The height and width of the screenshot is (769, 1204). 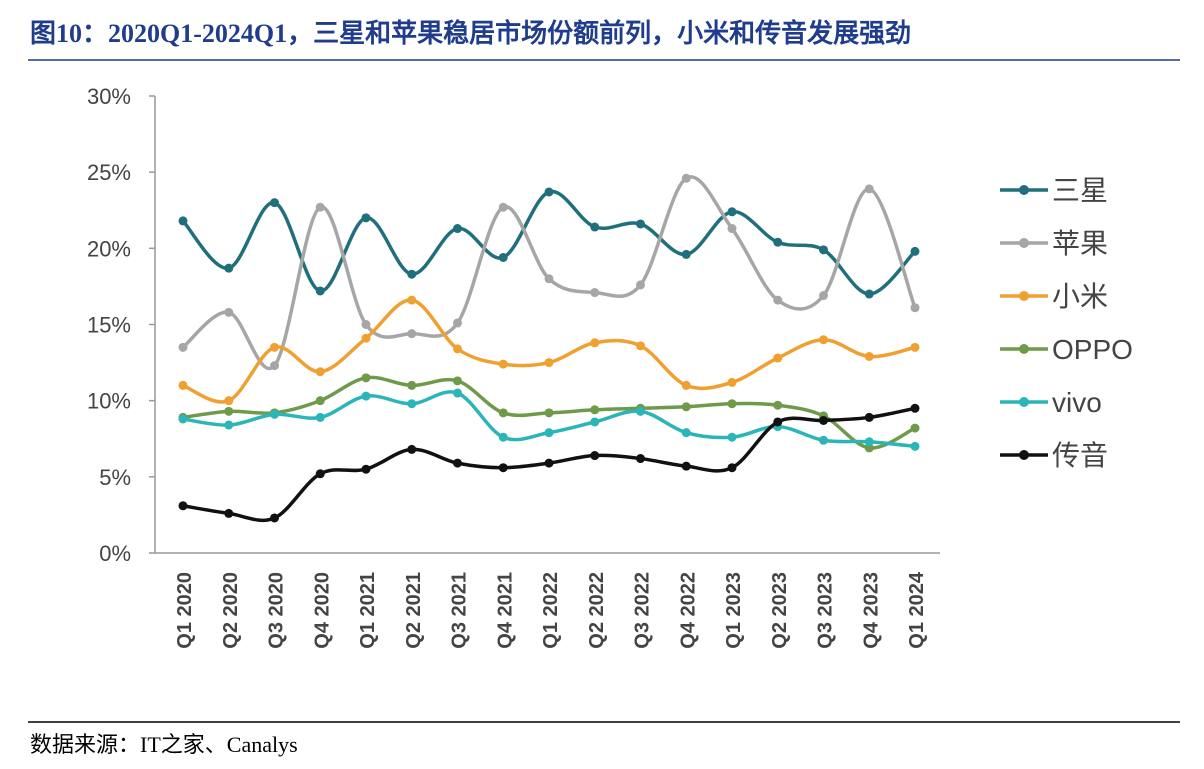 I want to click on y-tick-label: 20%, so click(x=109, y=248).